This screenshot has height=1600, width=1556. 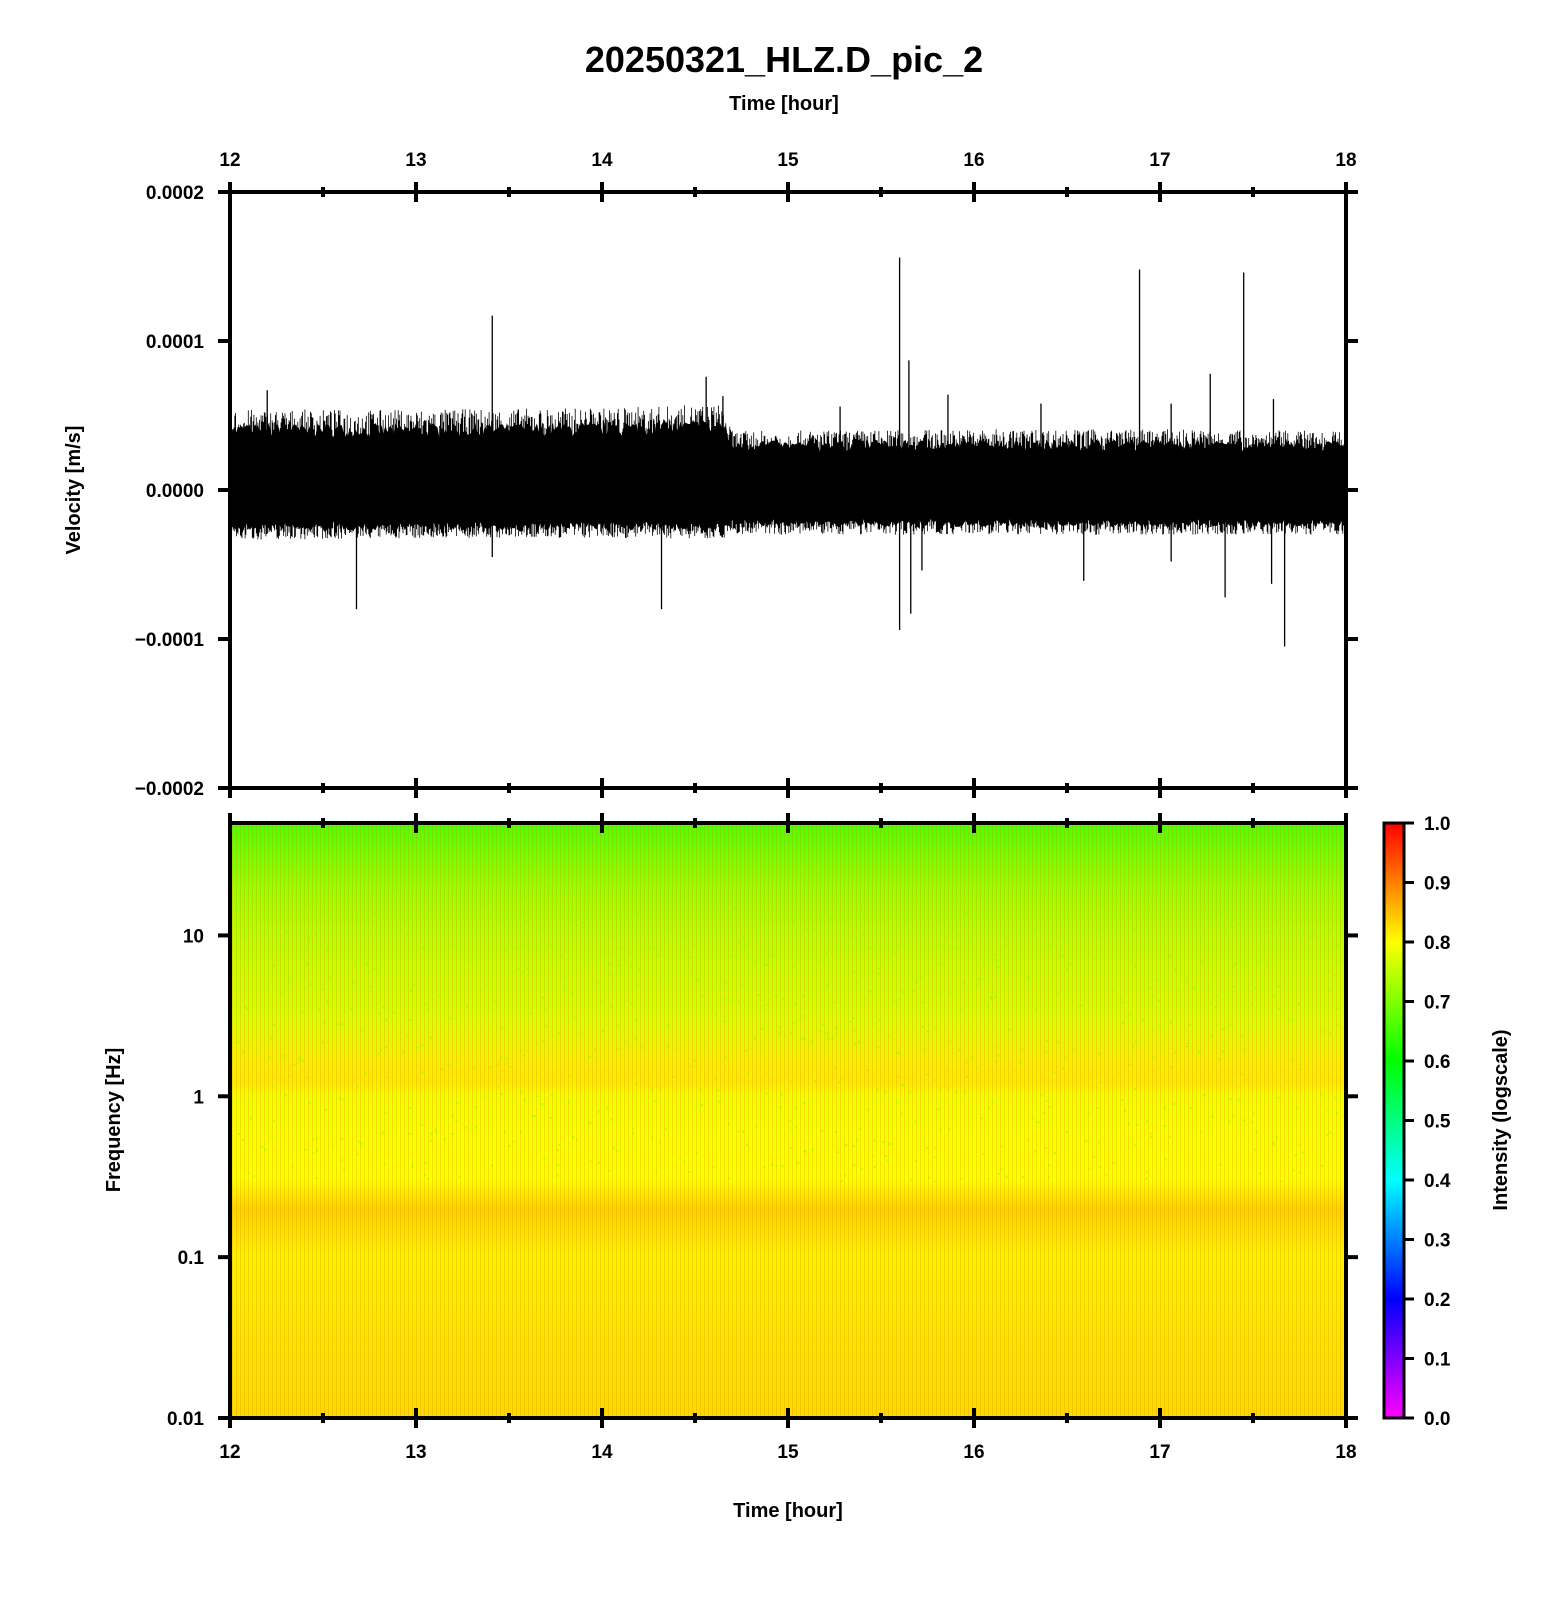 I want to click on colorbar-tick-label: 0.1, so click(x=1437, y=1360).